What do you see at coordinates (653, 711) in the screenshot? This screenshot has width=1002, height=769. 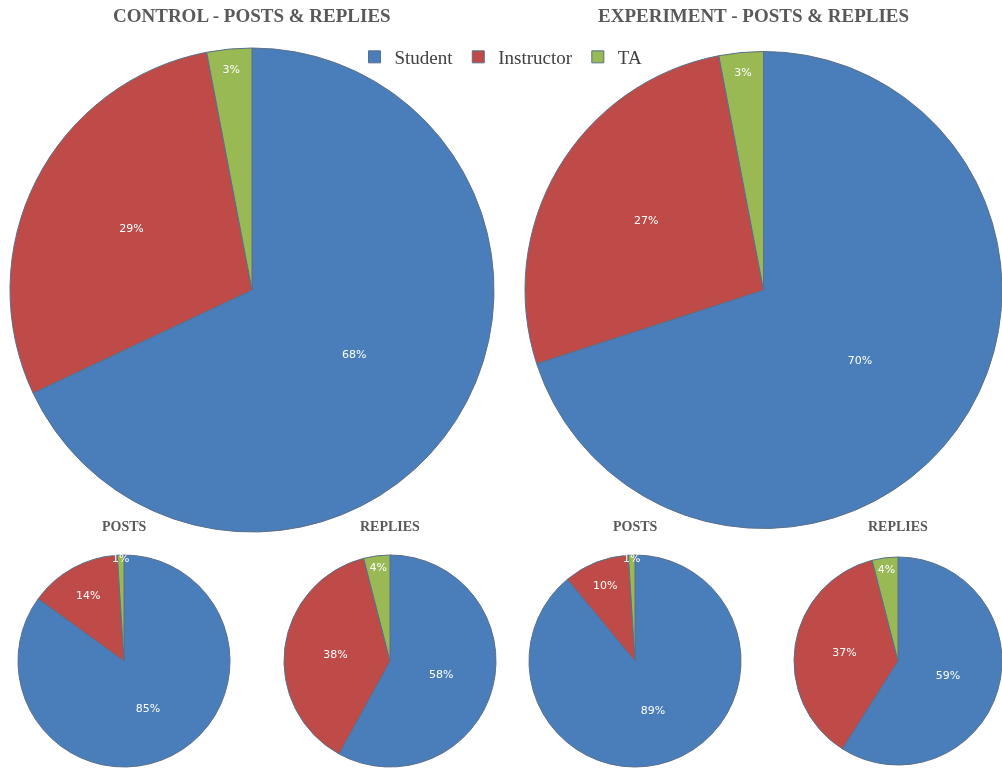 I see `data-label: 89%` at bounding box center [653, 711].